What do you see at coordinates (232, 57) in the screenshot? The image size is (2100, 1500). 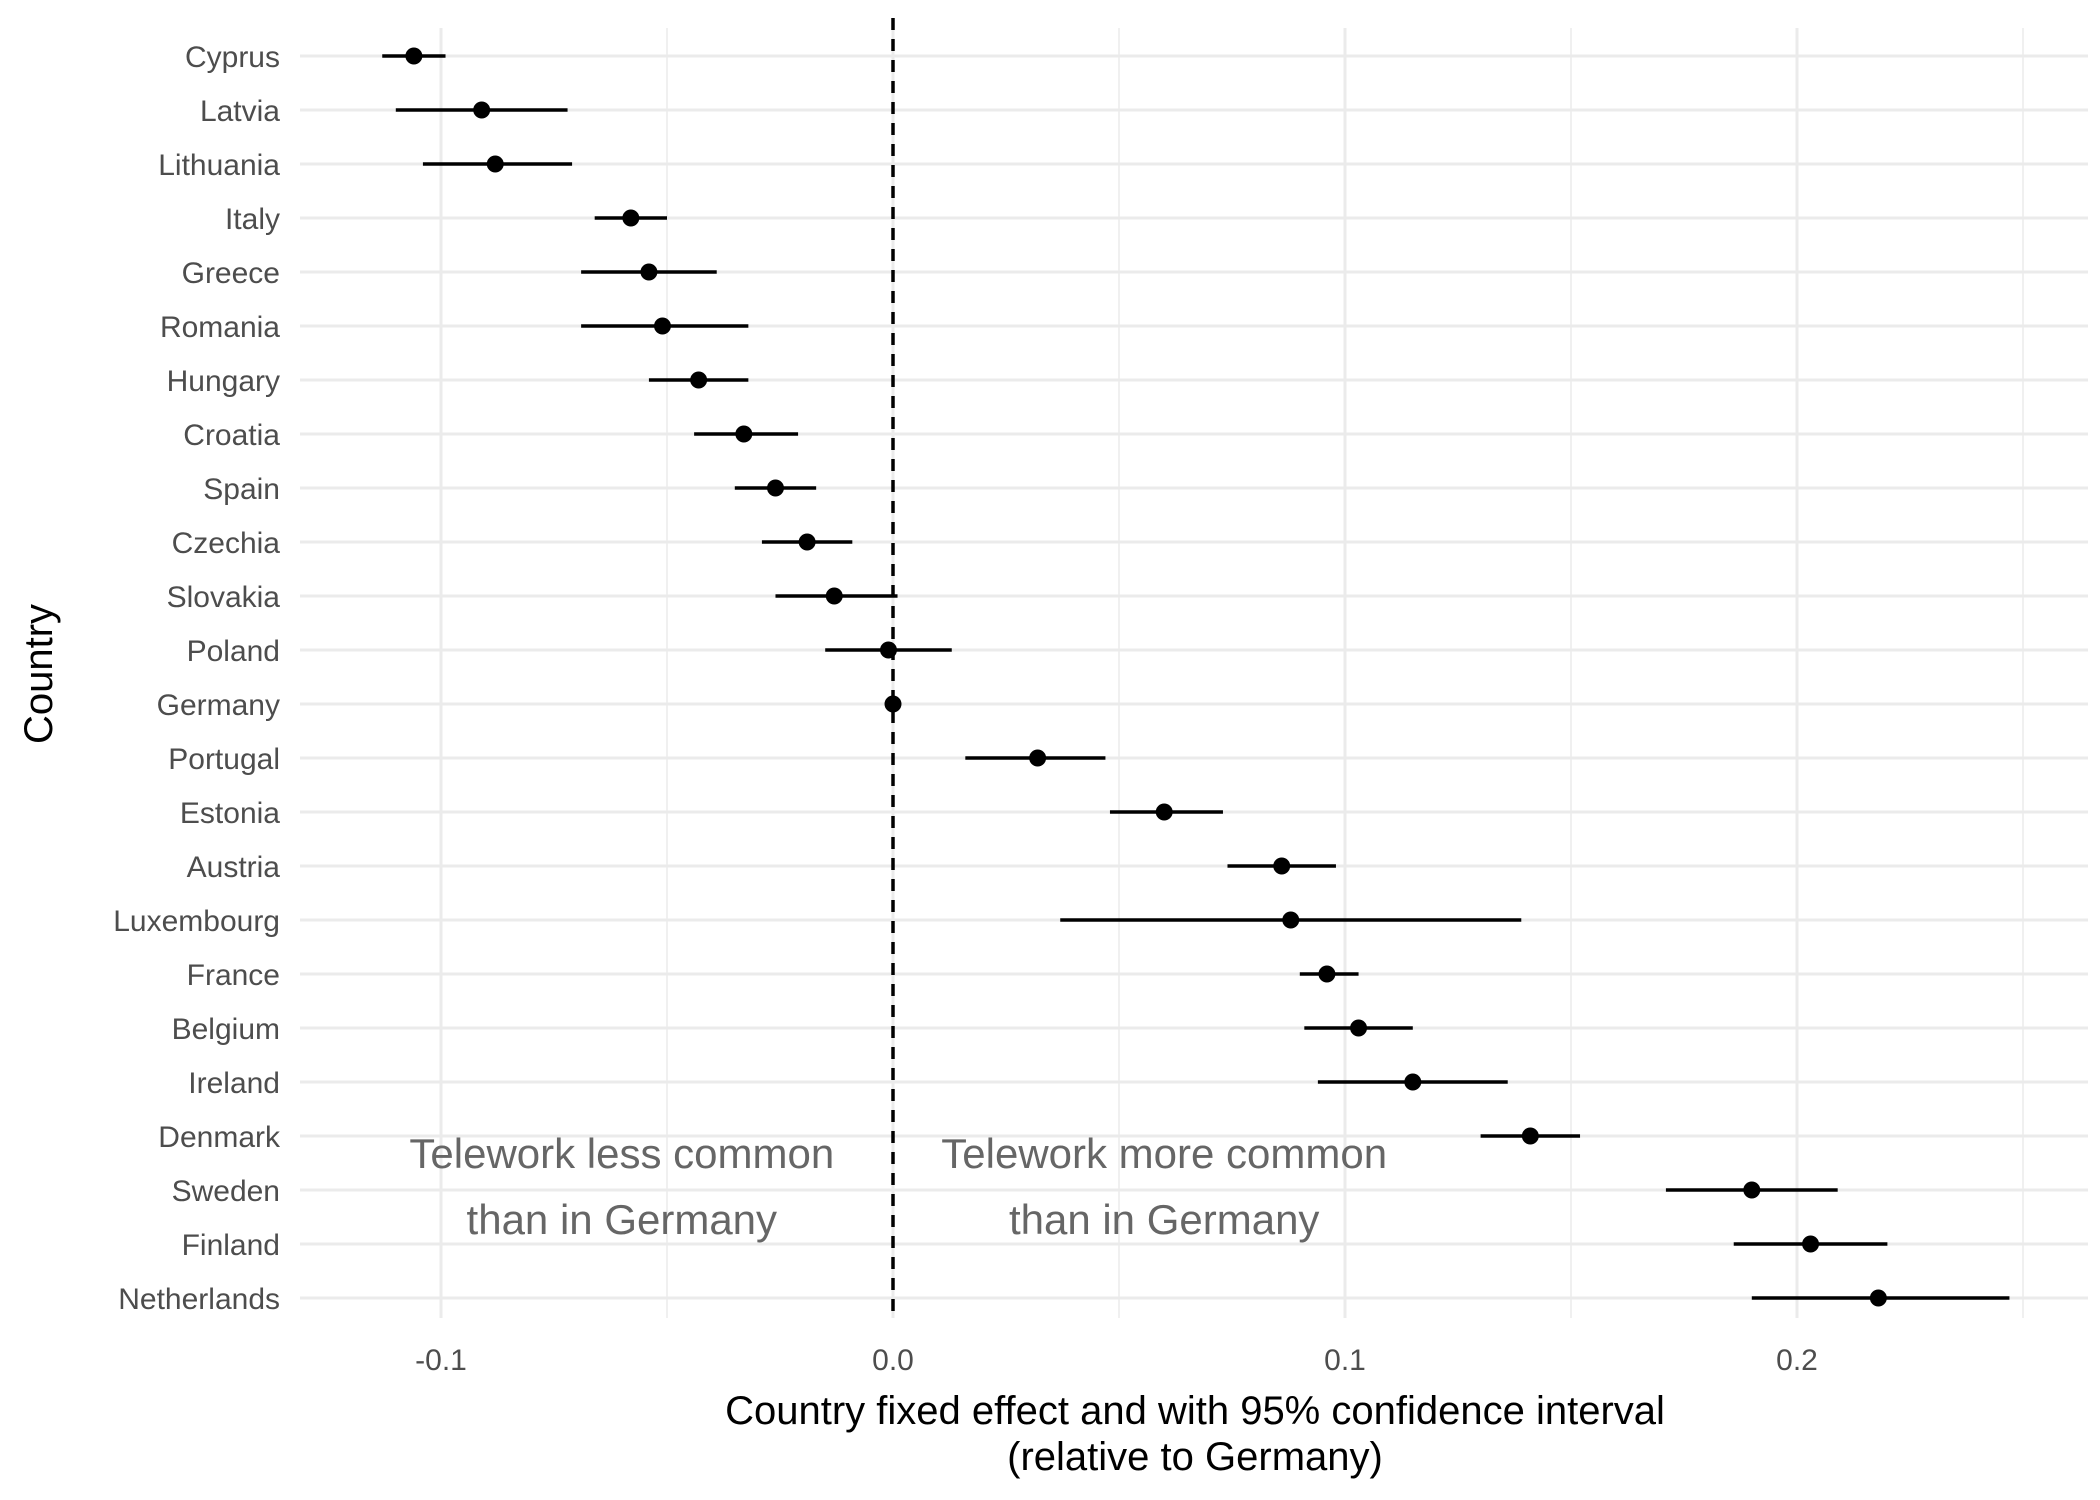 I see `y-tick-label-cyprus: Cyprus` at bounding box center [232, 57].